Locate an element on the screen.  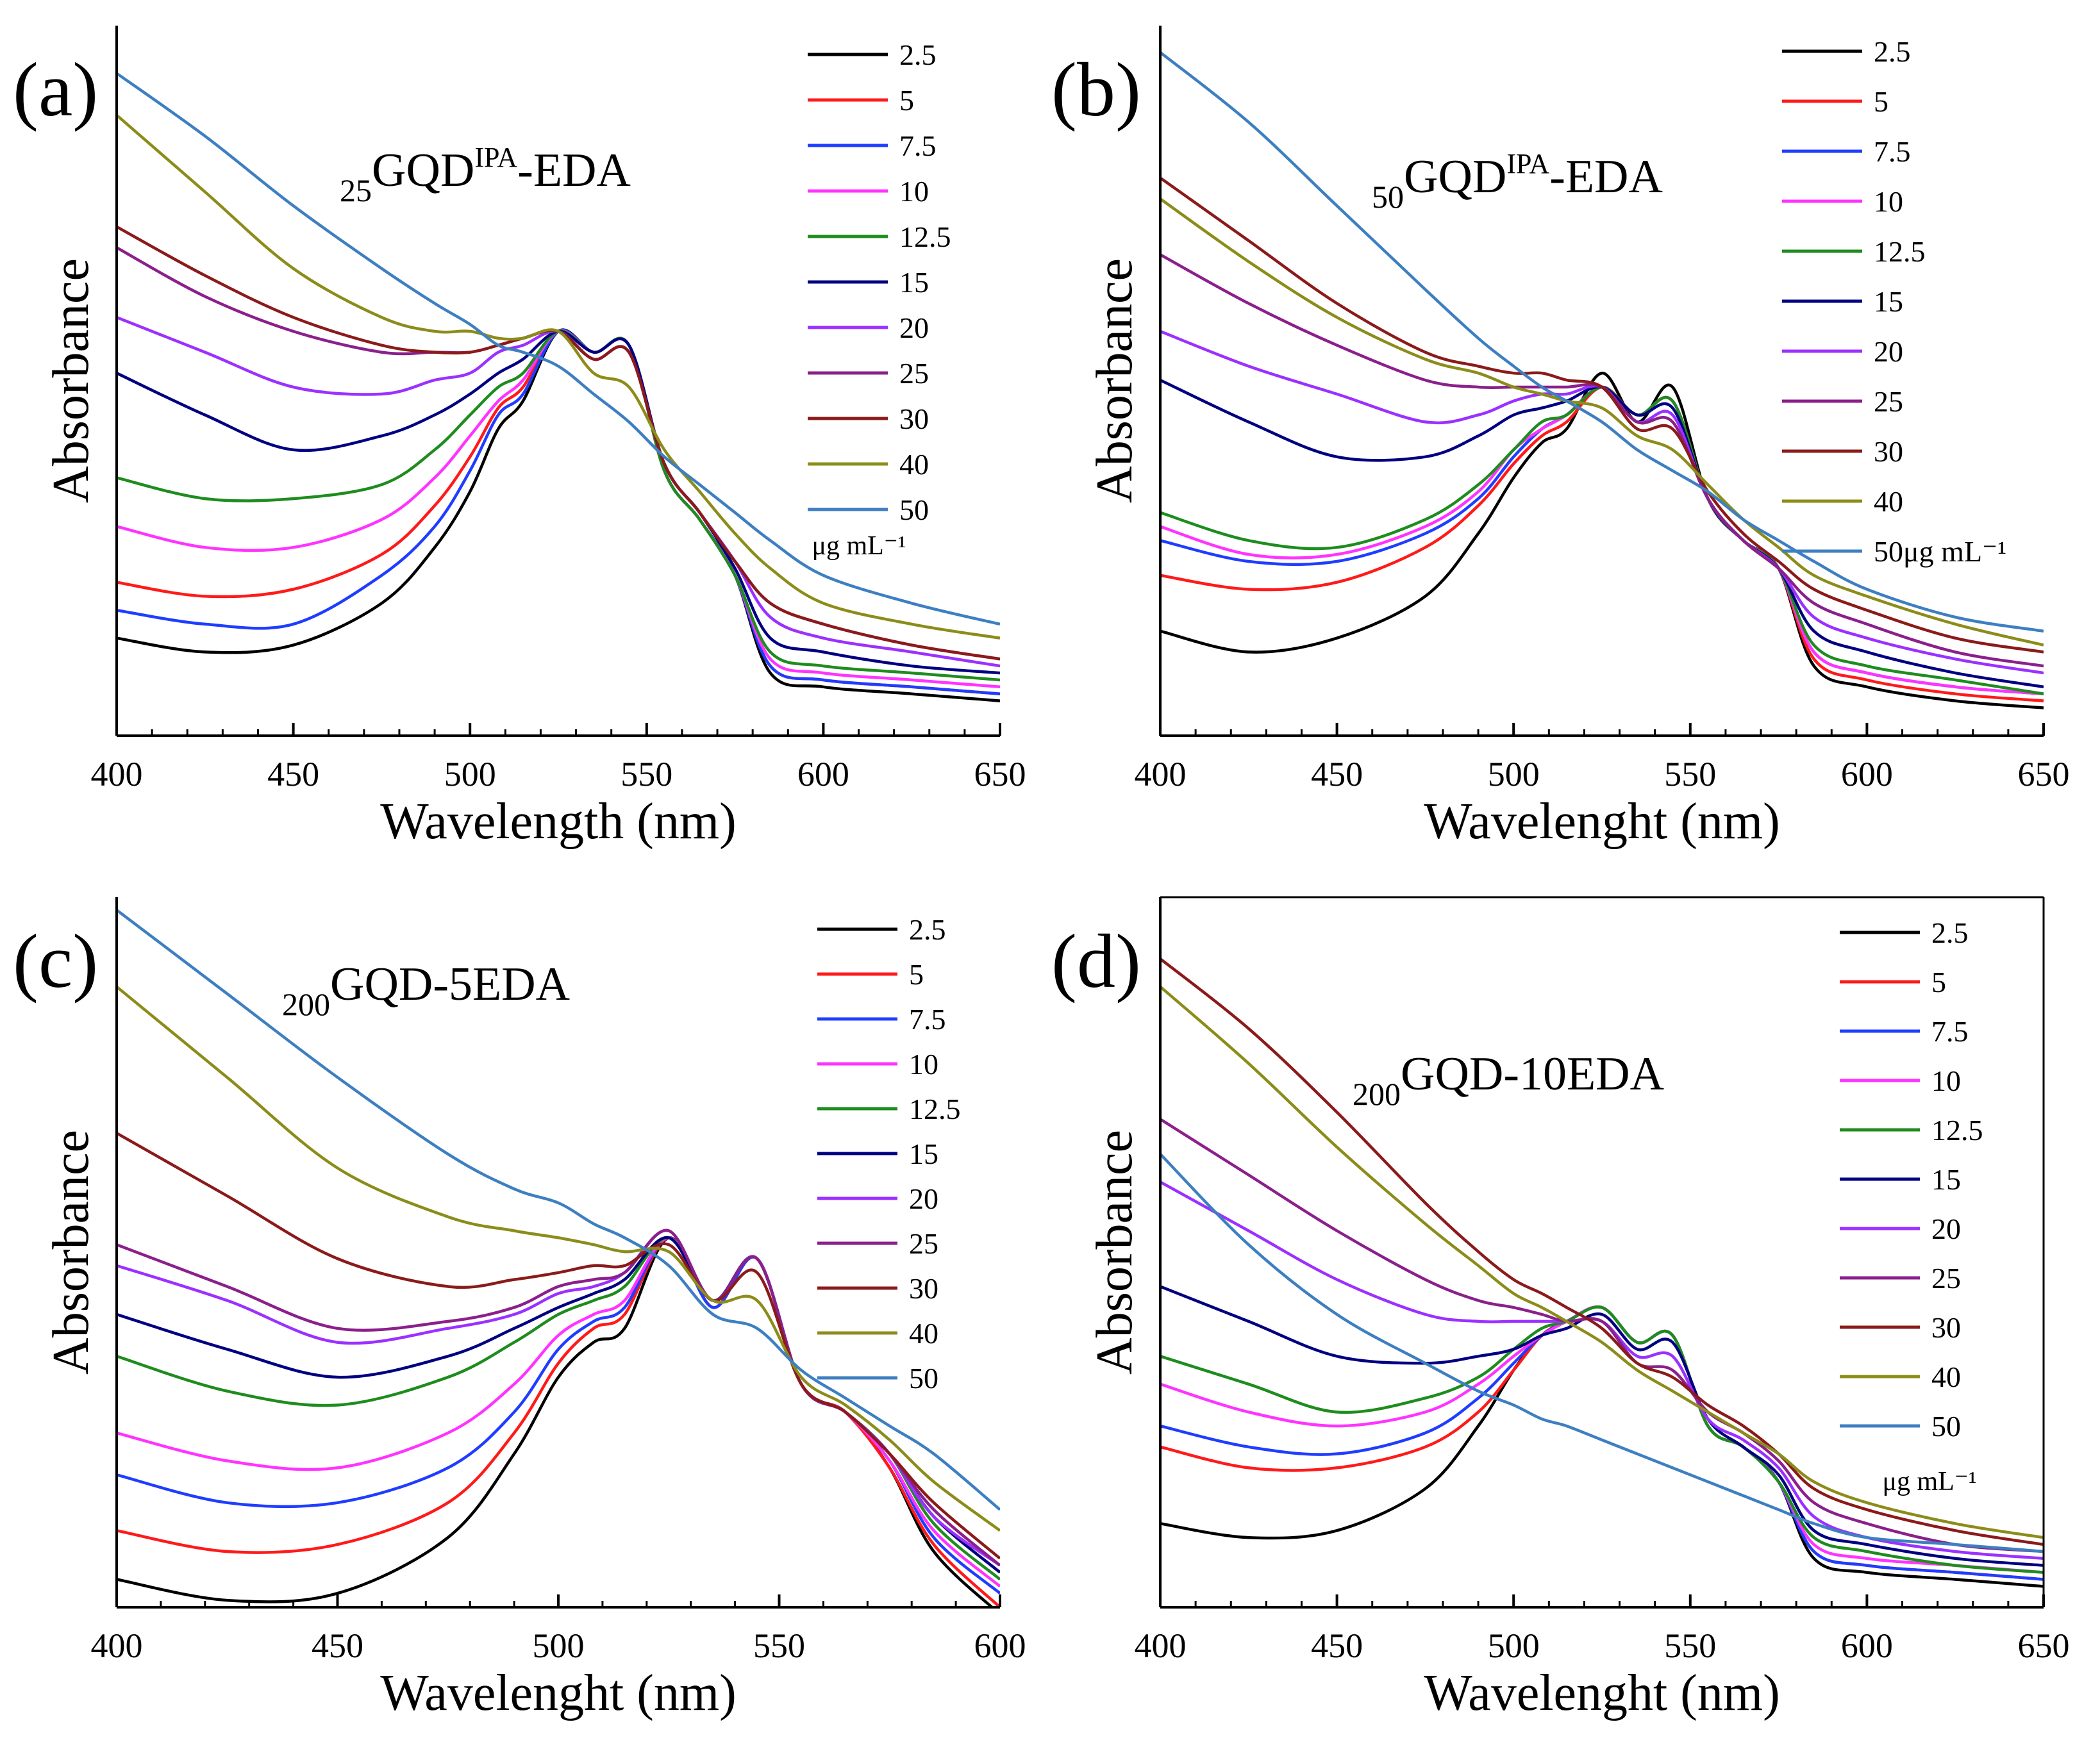
sample-title-subscript: 25 is located at coordinates (356, 190).